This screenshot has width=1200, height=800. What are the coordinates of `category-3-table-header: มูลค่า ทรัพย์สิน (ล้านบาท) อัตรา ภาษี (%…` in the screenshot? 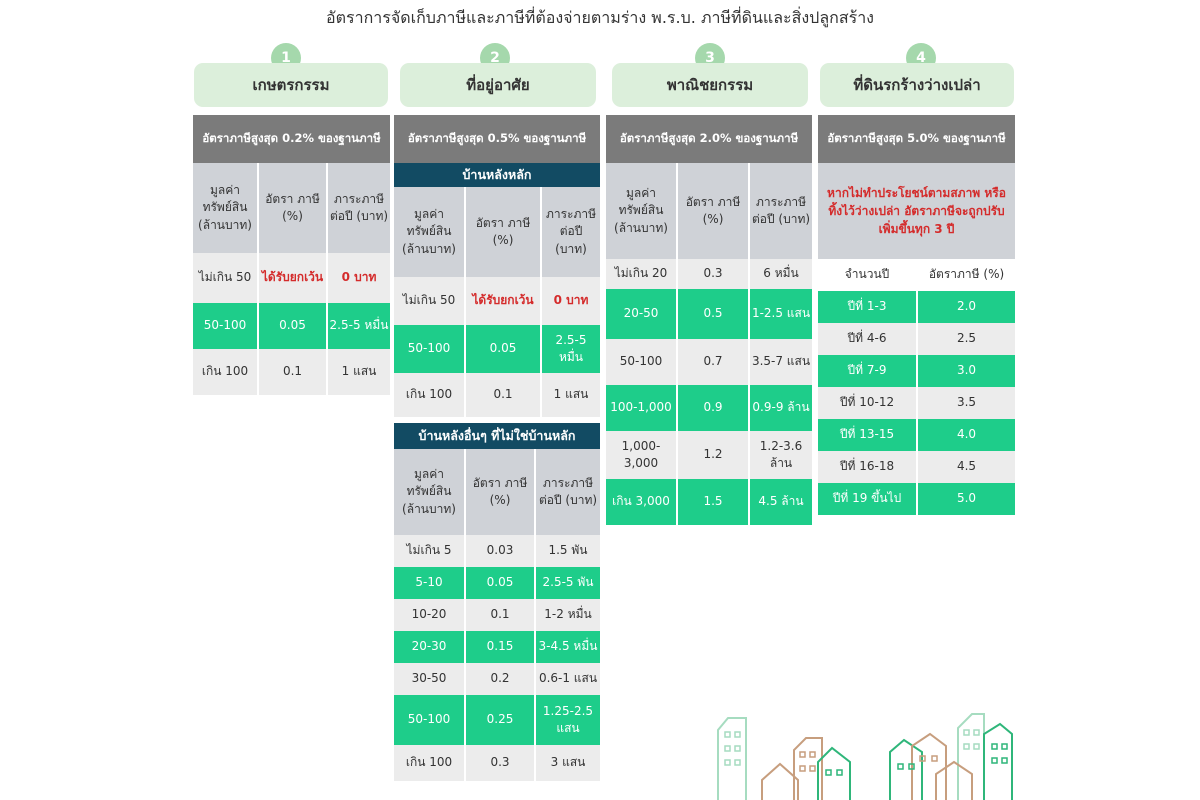 It's located at (709, 211).